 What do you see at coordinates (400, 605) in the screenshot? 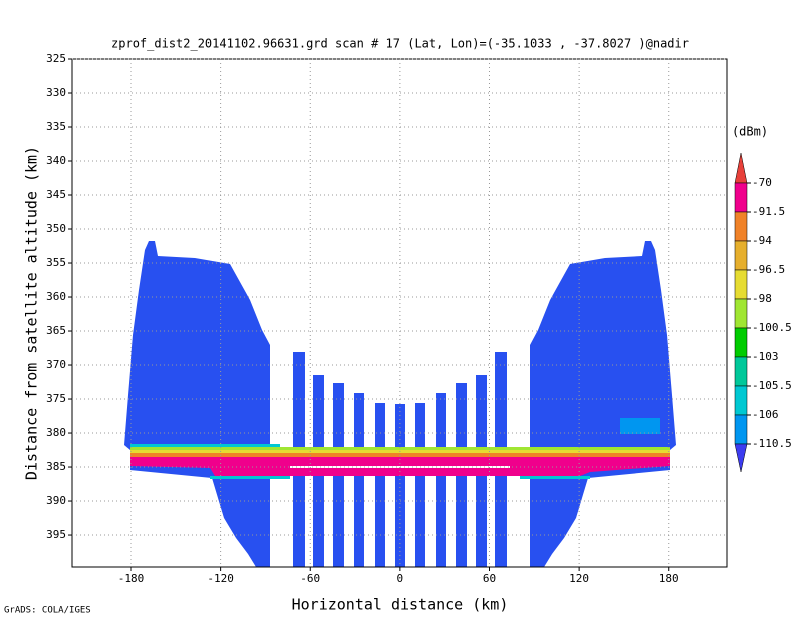
I see `x-axis-label: Horizontal distance (km)` at bounding box center [400, 605].